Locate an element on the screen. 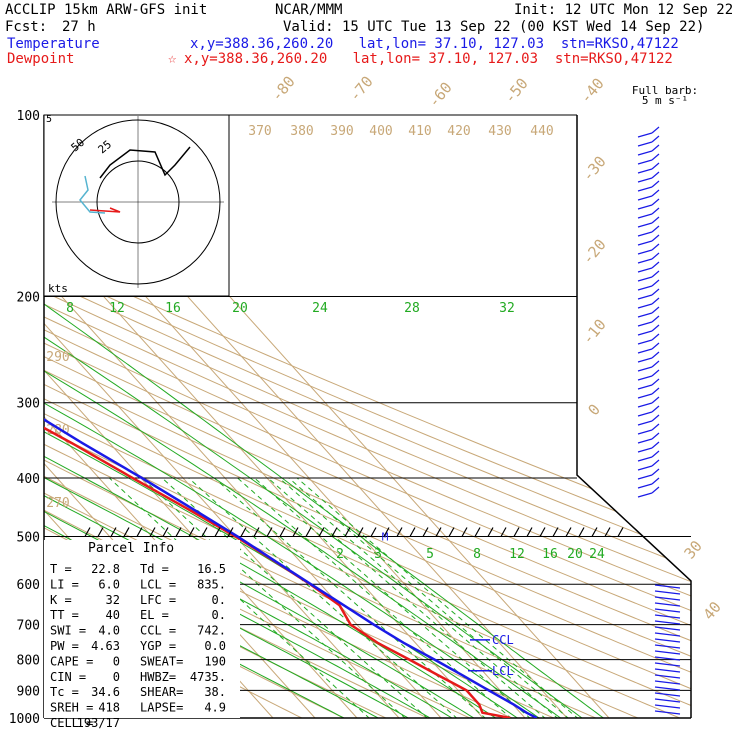 This screenshot has width=740, height=740. theta-label: 440 is located at coordinates (541, 131).